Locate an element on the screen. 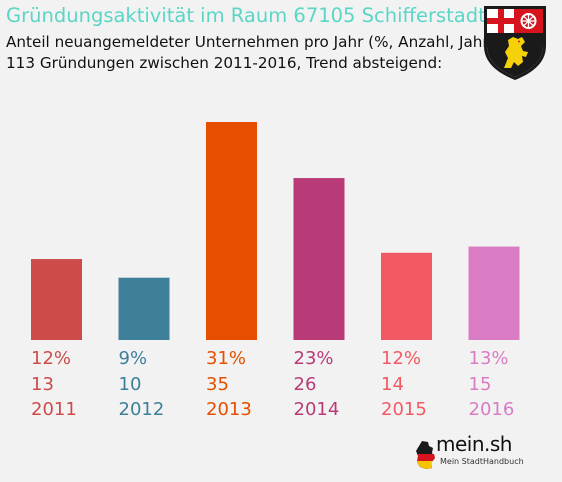  count-label-2012: 10 is located at coordinates (130, 384).